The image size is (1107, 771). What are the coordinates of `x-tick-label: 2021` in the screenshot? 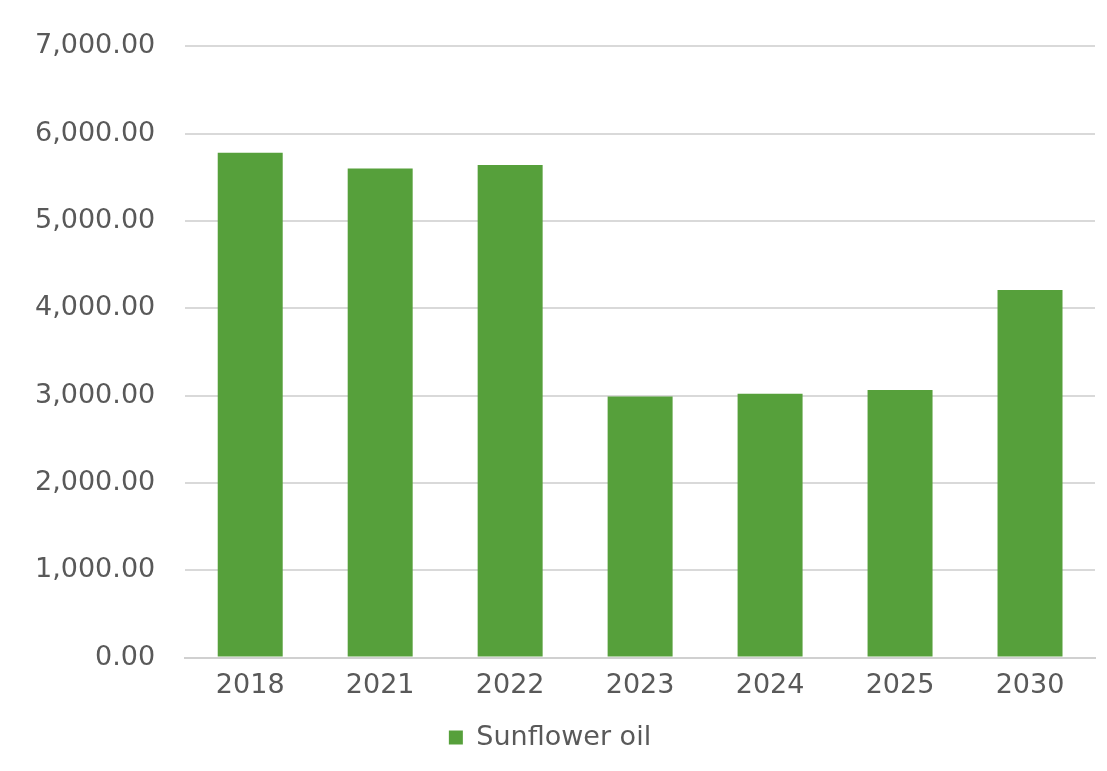 It's located at (380, 683).